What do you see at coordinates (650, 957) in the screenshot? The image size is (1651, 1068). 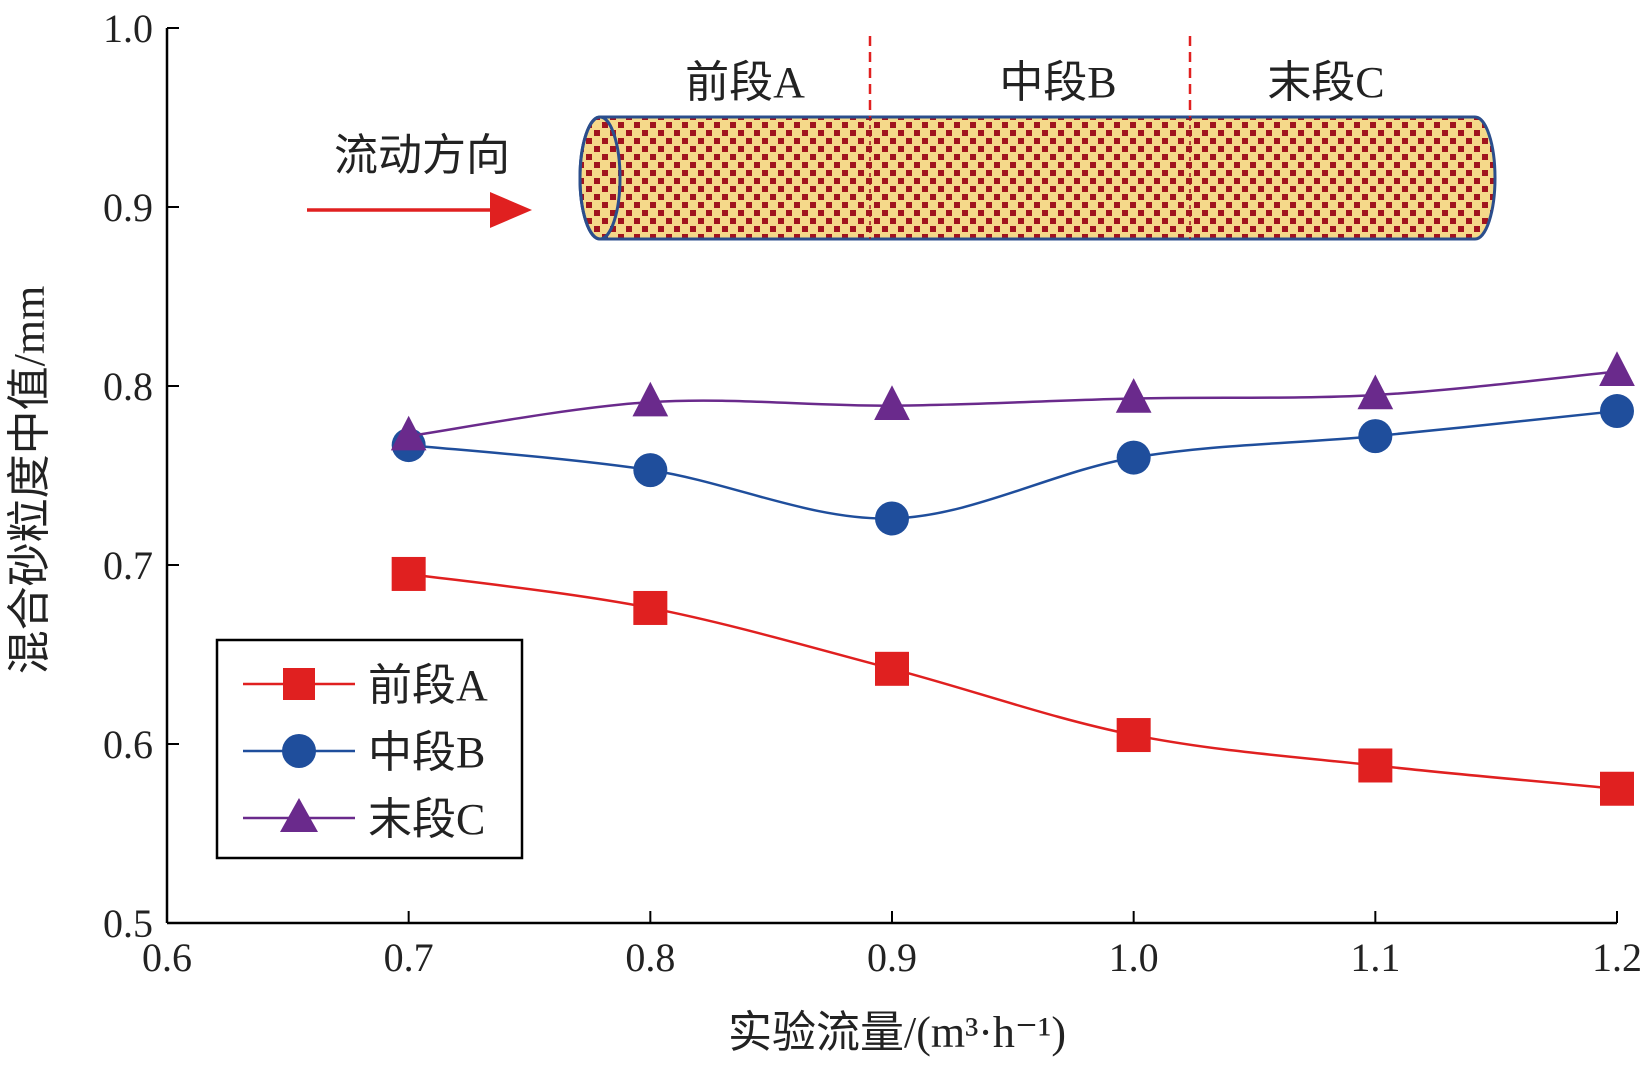 I see `x-tick-label: 0.8` at bounding box center [650, 957].